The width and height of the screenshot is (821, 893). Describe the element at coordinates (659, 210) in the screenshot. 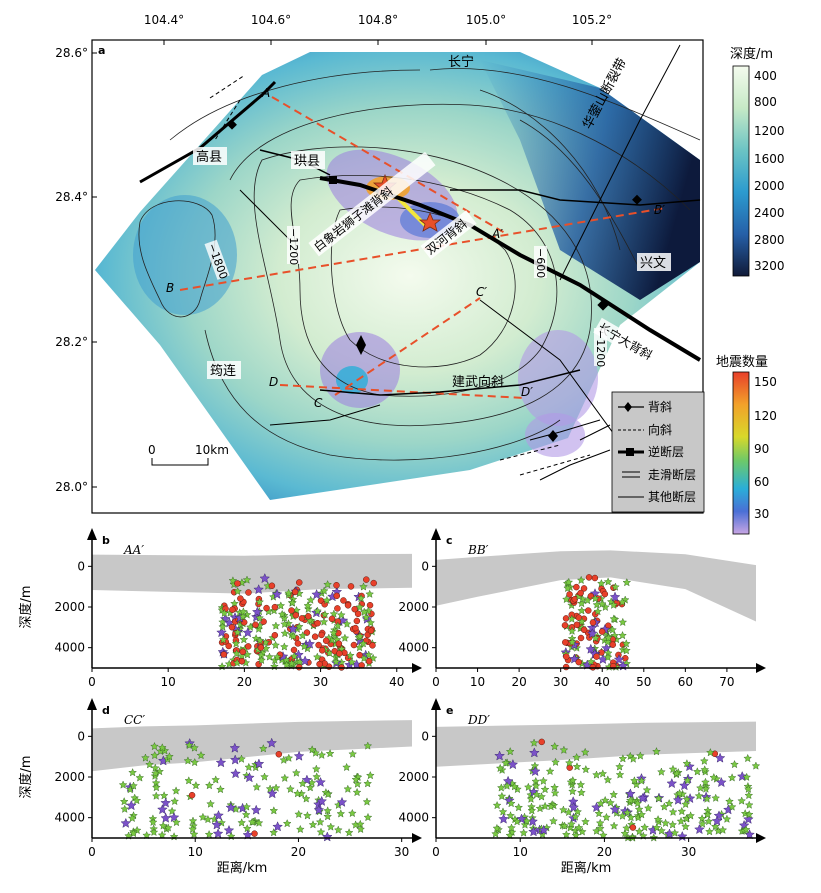

I see `point-b2: B′` at that location.